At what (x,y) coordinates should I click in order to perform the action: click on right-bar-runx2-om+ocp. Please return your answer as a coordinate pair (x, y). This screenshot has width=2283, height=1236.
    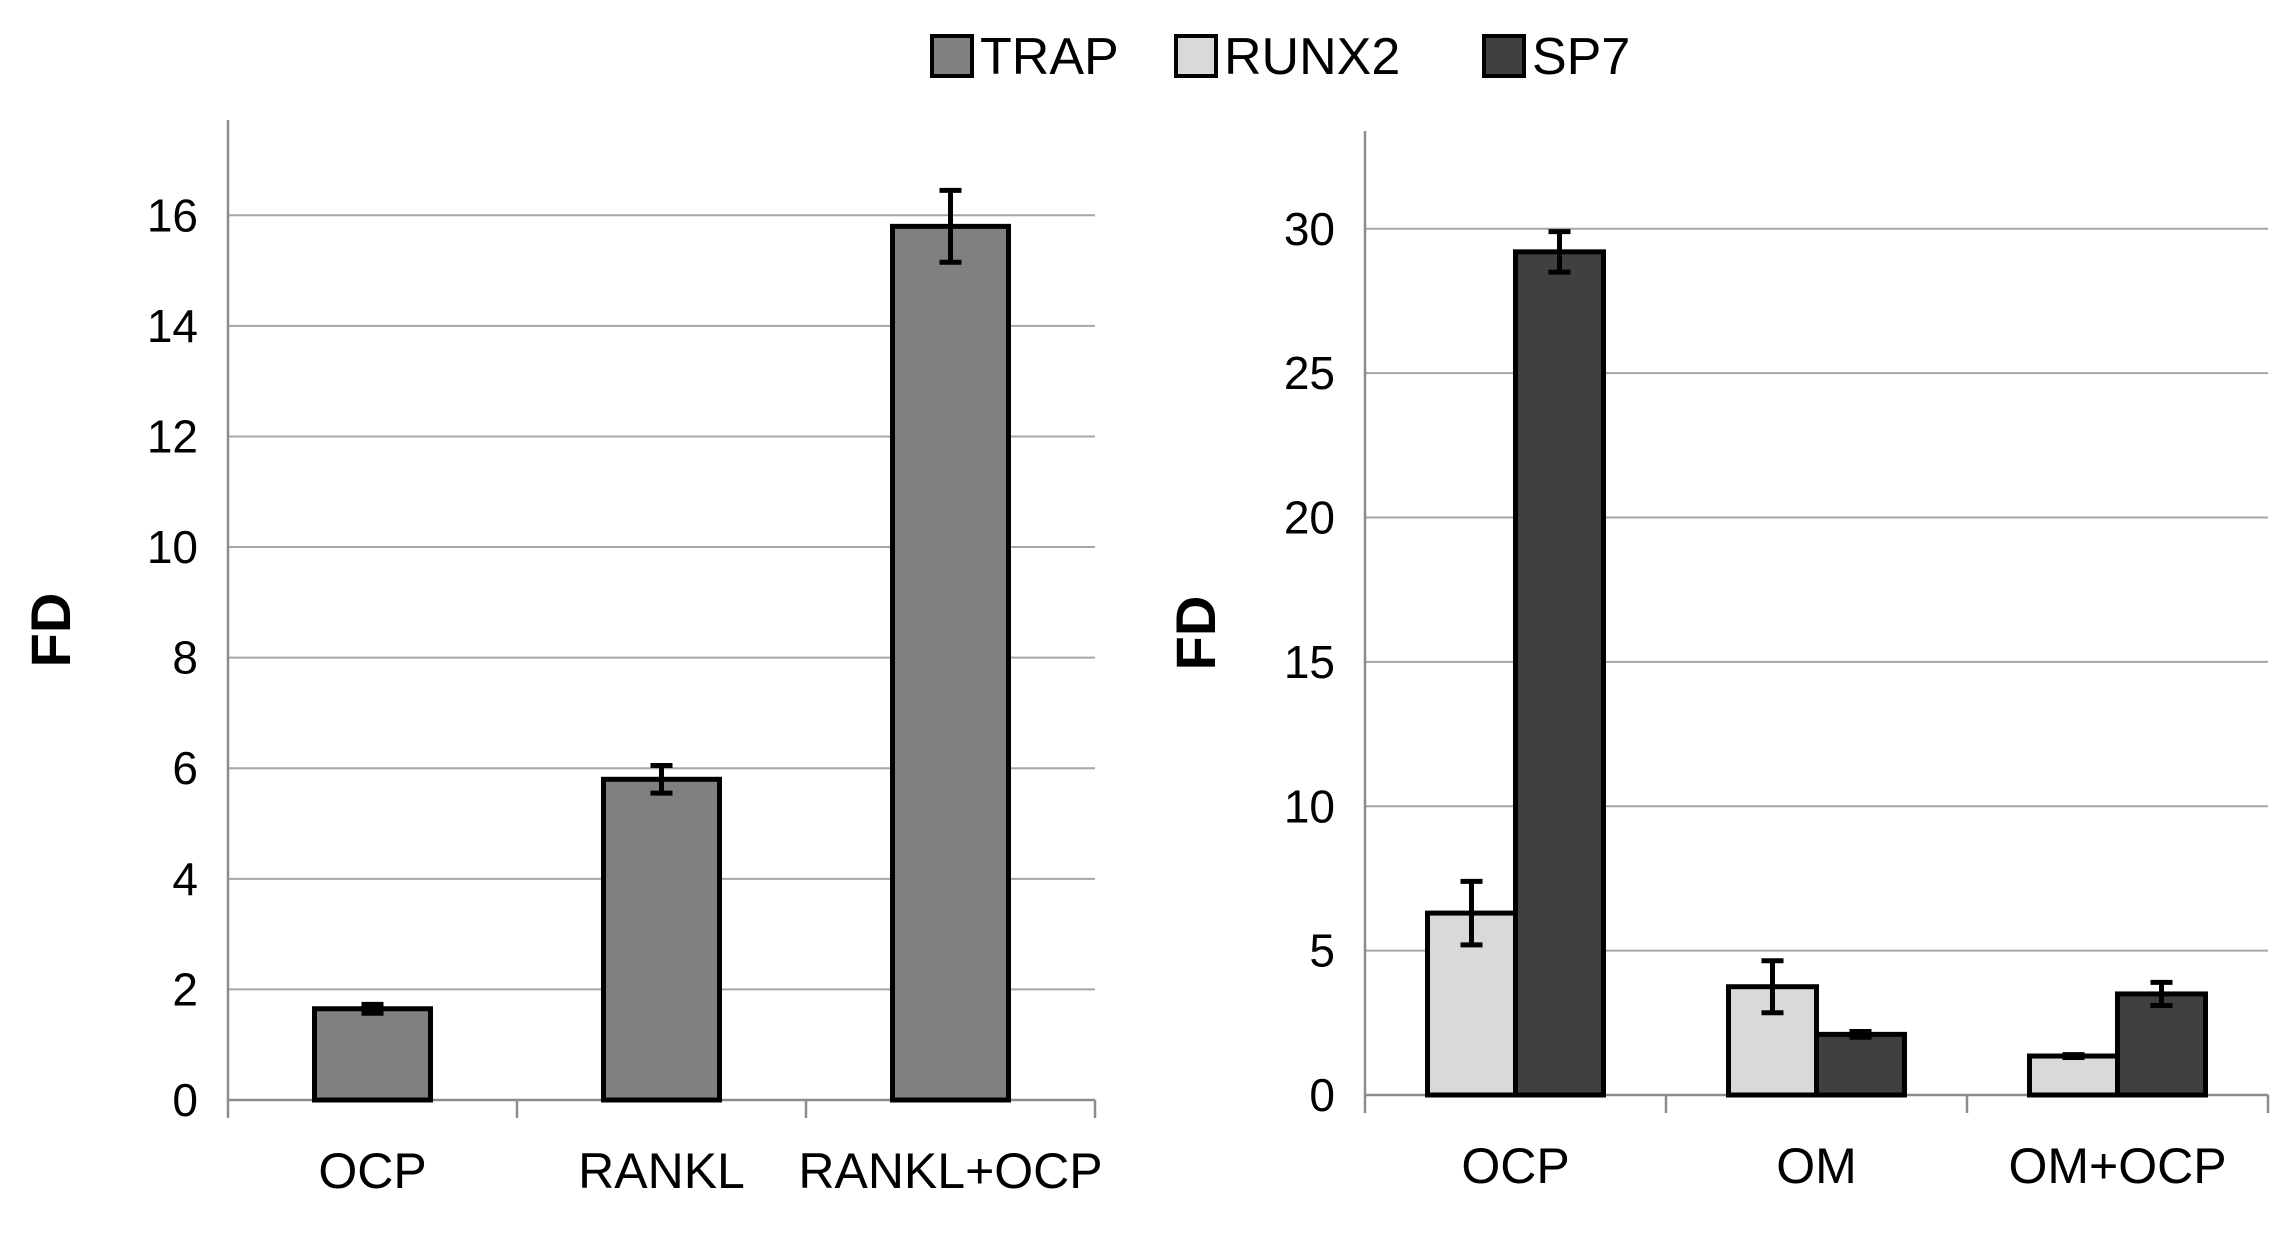
    Looking at the image, I should click on (2073, 1075).